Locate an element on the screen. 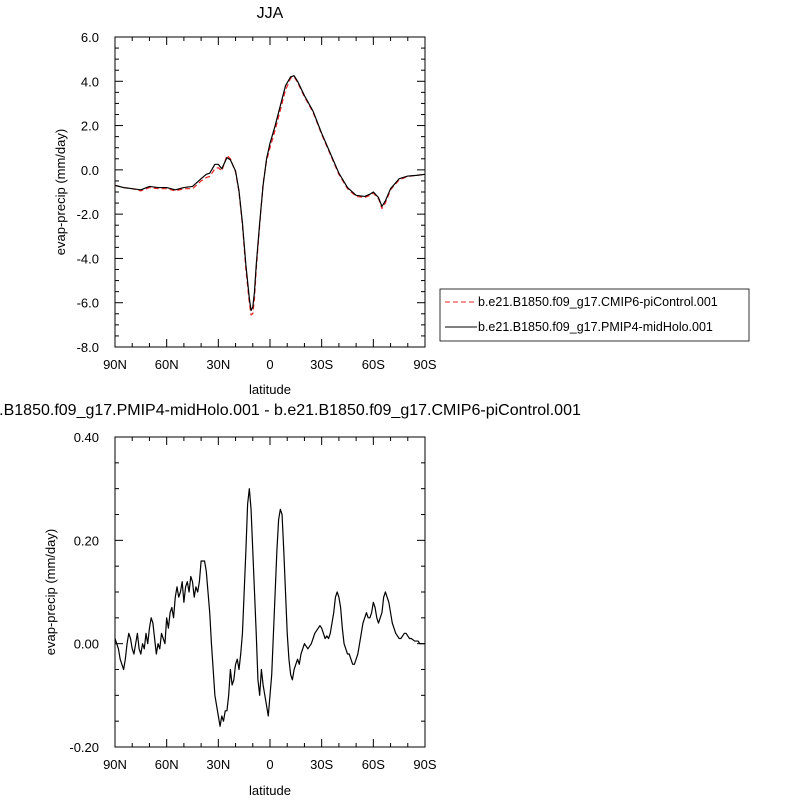 Image resolution: width=800 pixels, height=800 pixels. bottom-panel-y-axis-label: evap-precip (mm/day) is located at coordinates (50, 592).